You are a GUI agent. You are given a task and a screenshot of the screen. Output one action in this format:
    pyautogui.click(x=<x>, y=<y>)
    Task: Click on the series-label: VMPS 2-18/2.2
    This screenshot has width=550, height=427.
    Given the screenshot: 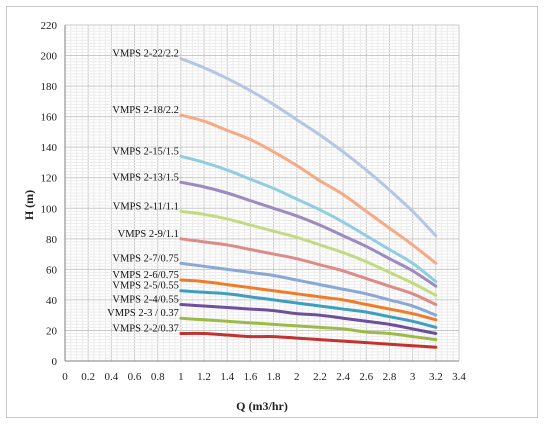 What is the action you would take?
    pyautogui.click(x=145, y=110)
    